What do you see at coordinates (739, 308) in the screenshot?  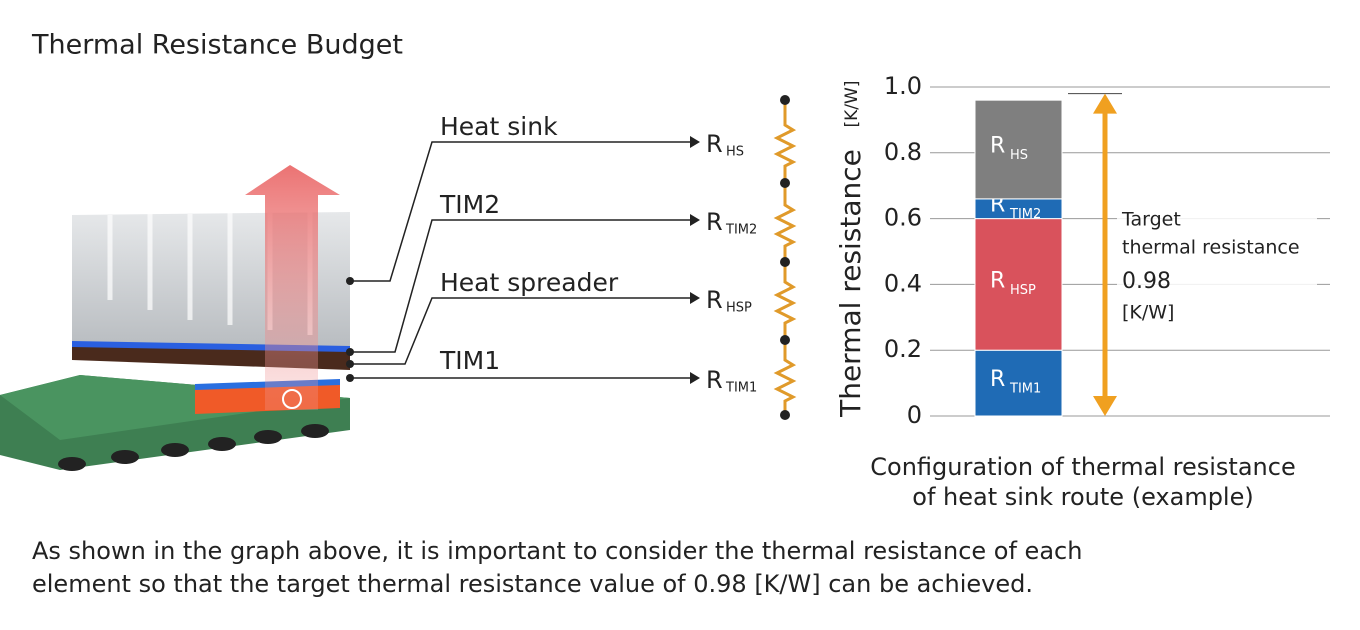 I see `resistor-subscript: HSP` at bounding box center [739, 308].